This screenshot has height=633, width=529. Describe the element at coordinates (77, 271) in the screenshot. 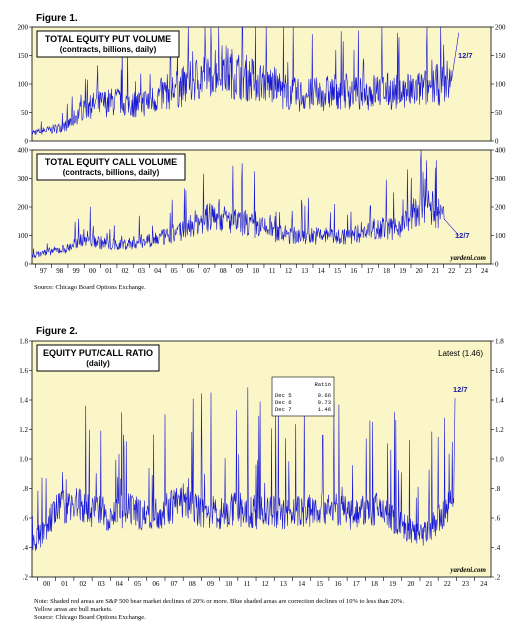

I see `x-tick-label: 99` at that location.